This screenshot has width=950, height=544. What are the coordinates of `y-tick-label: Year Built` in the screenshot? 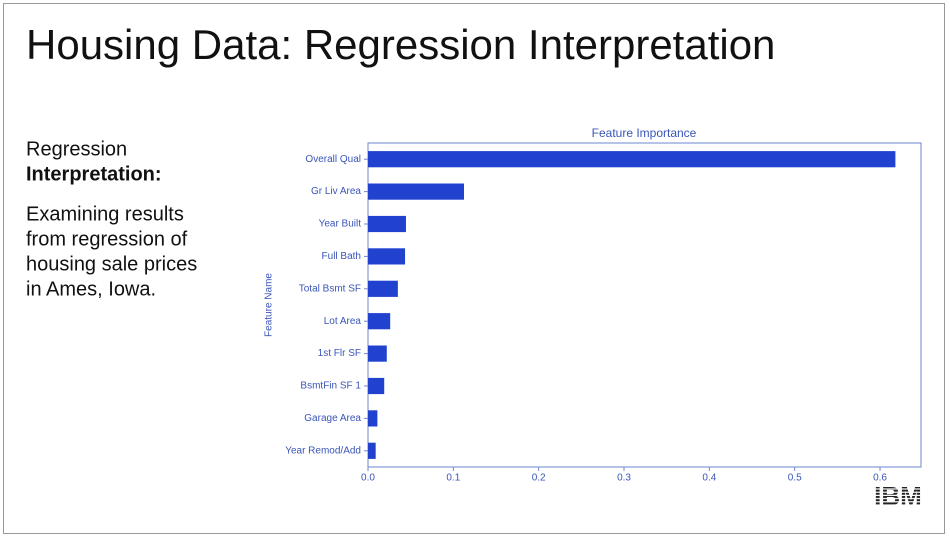 It's located at (340, 224).